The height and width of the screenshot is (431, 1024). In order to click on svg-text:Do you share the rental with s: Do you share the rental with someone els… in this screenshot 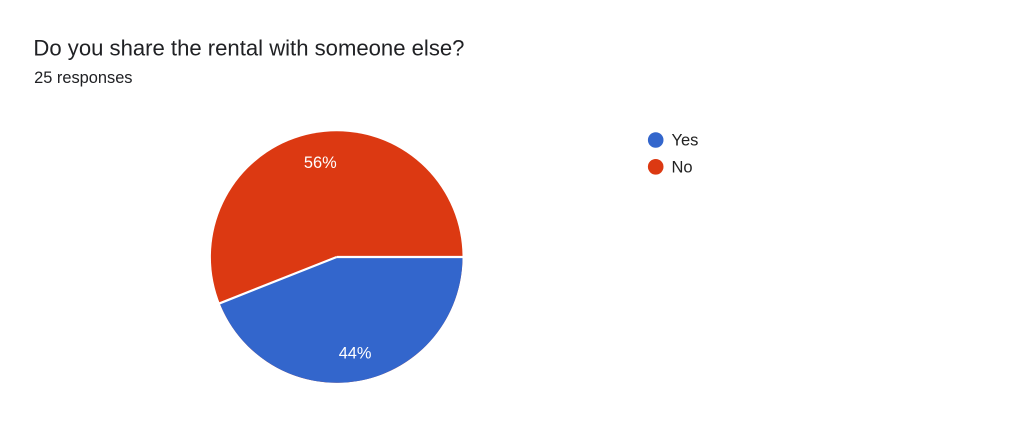, I will do `click(248, 48)`.